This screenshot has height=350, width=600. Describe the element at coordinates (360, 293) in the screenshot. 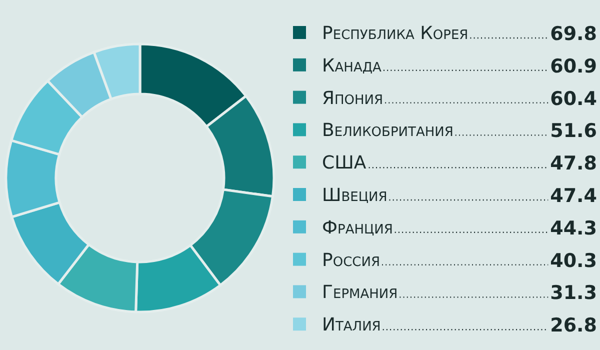

I see `legend-label: Германия` at that location.